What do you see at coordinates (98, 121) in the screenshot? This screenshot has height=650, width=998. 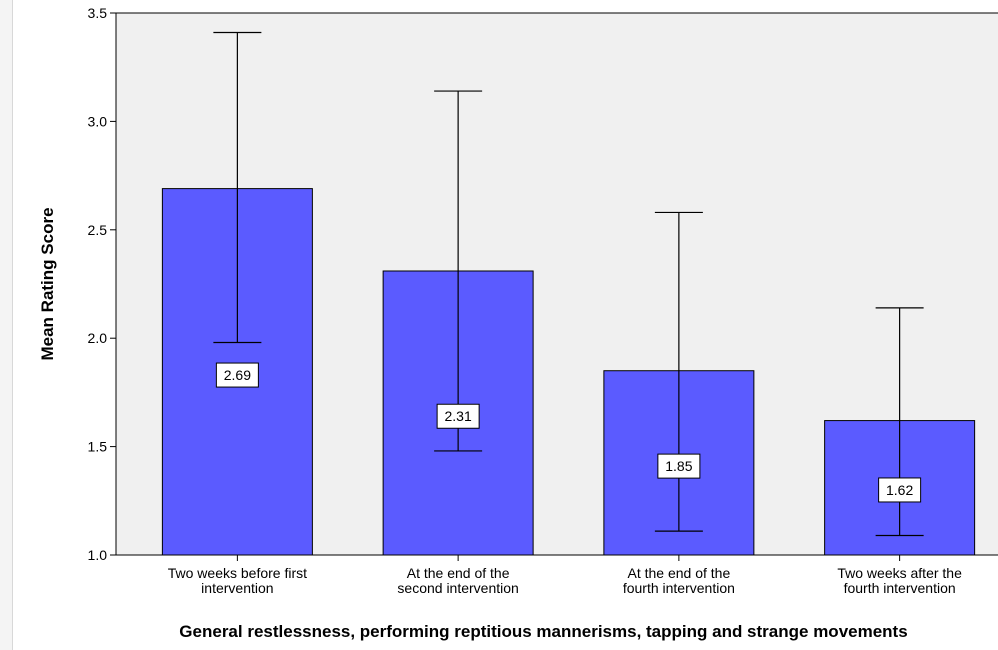 I see `y-tick-label: 3.0` at bounding box center [98, 121].